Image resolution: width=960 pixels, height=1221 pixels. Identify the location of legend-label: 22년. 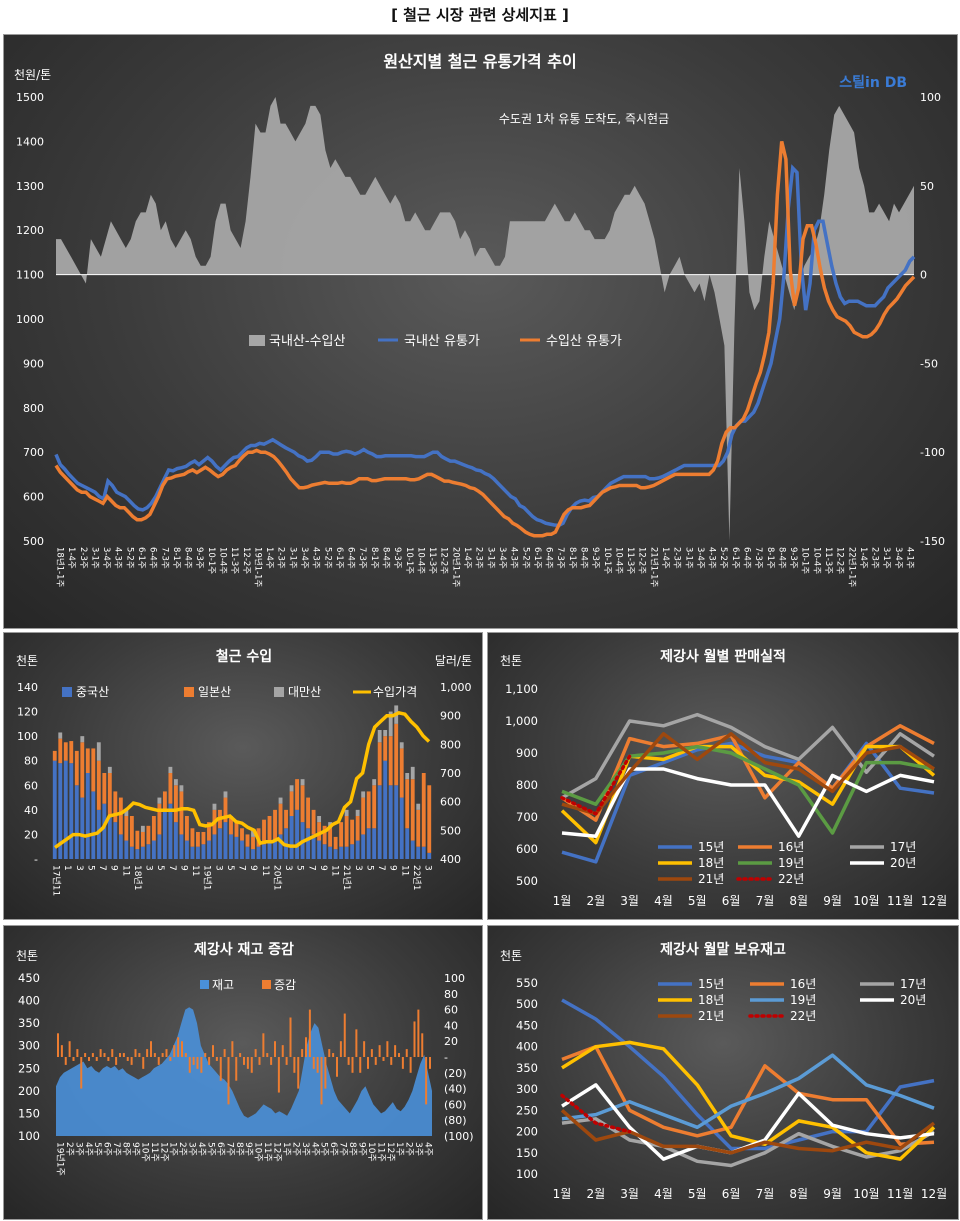
(803, 1016).